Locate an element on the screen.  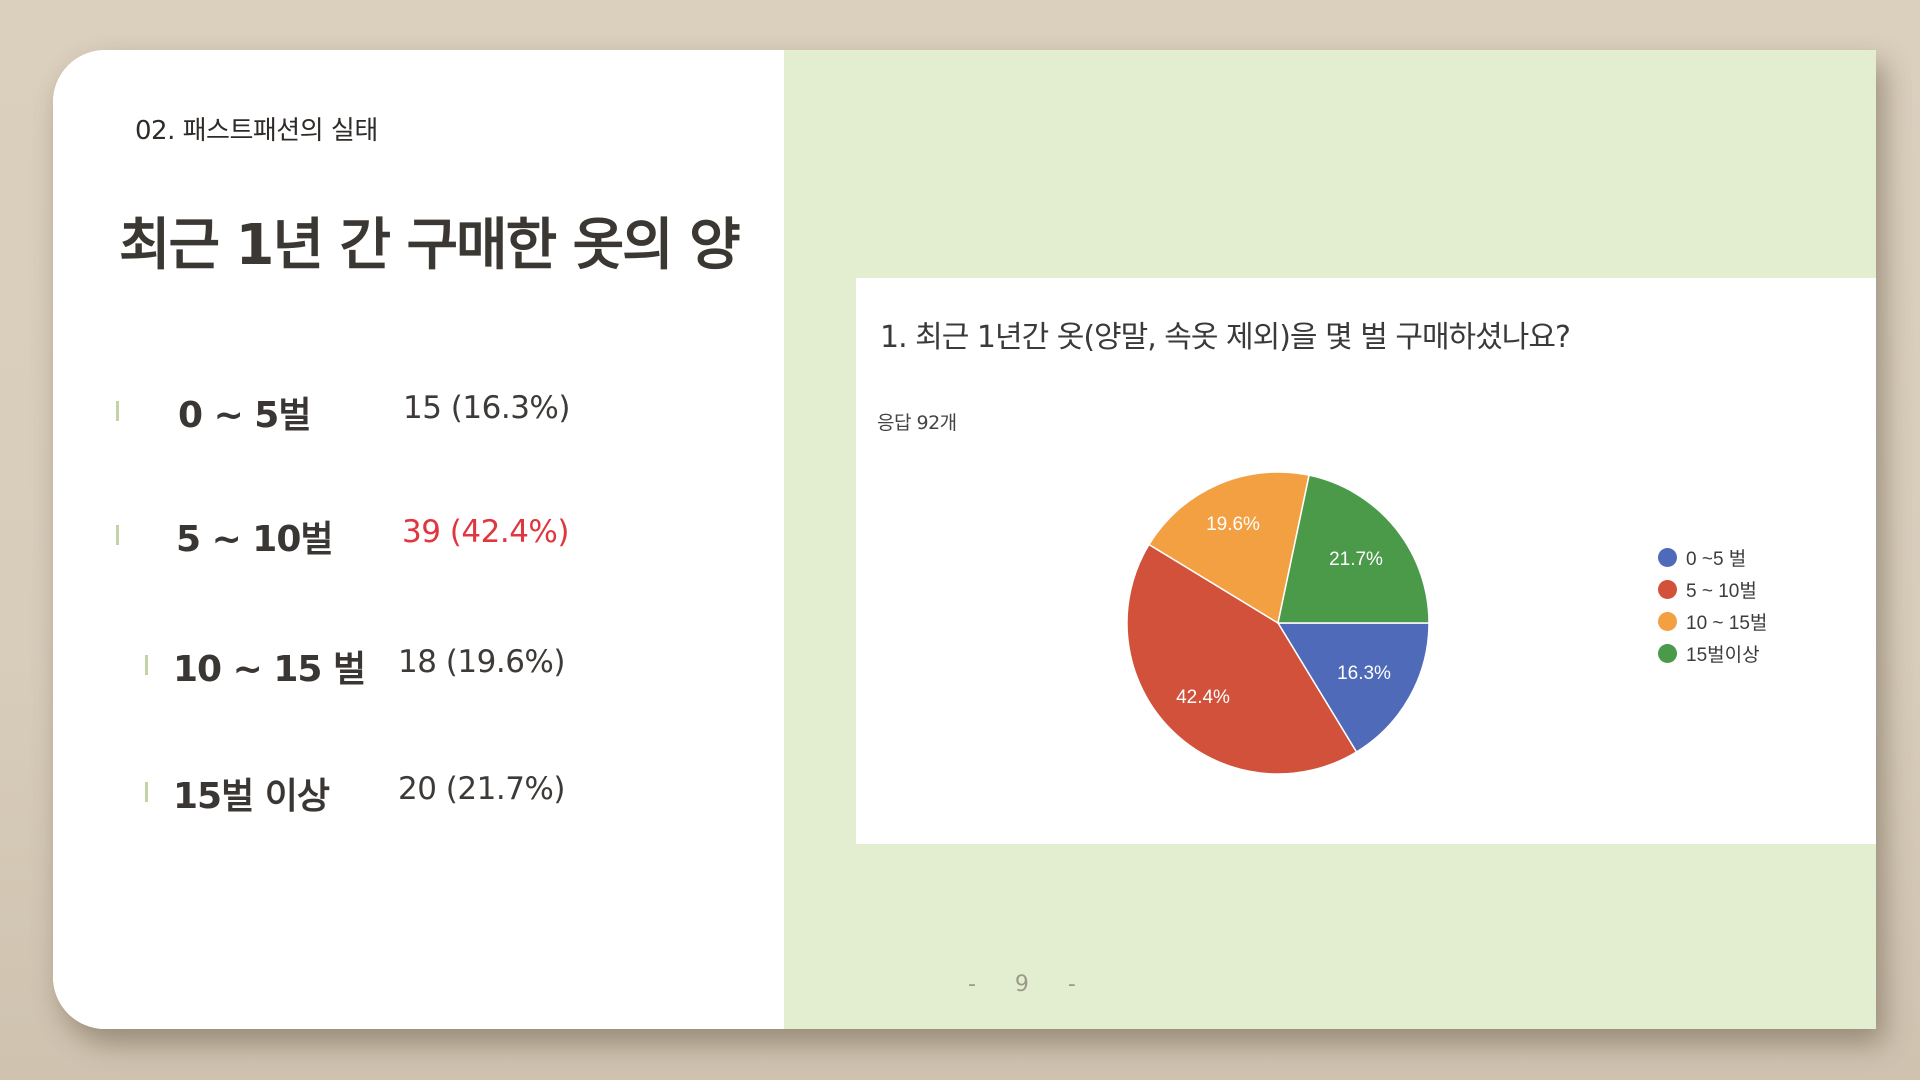
section-label: 02. 패스트패션의 실태 is located at coordinates (256, 131).